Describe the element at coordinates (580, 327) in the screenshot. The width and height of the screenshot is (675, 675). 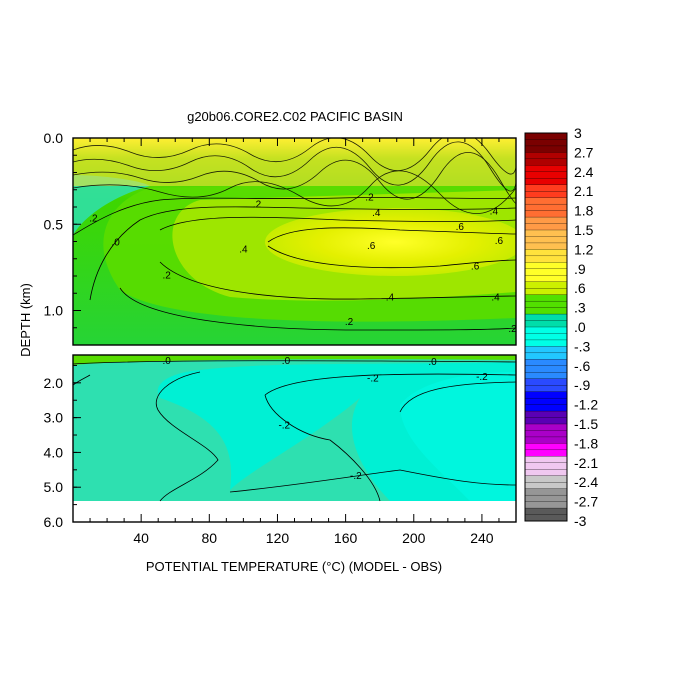
I see `colorbar-label: .0` at that location.